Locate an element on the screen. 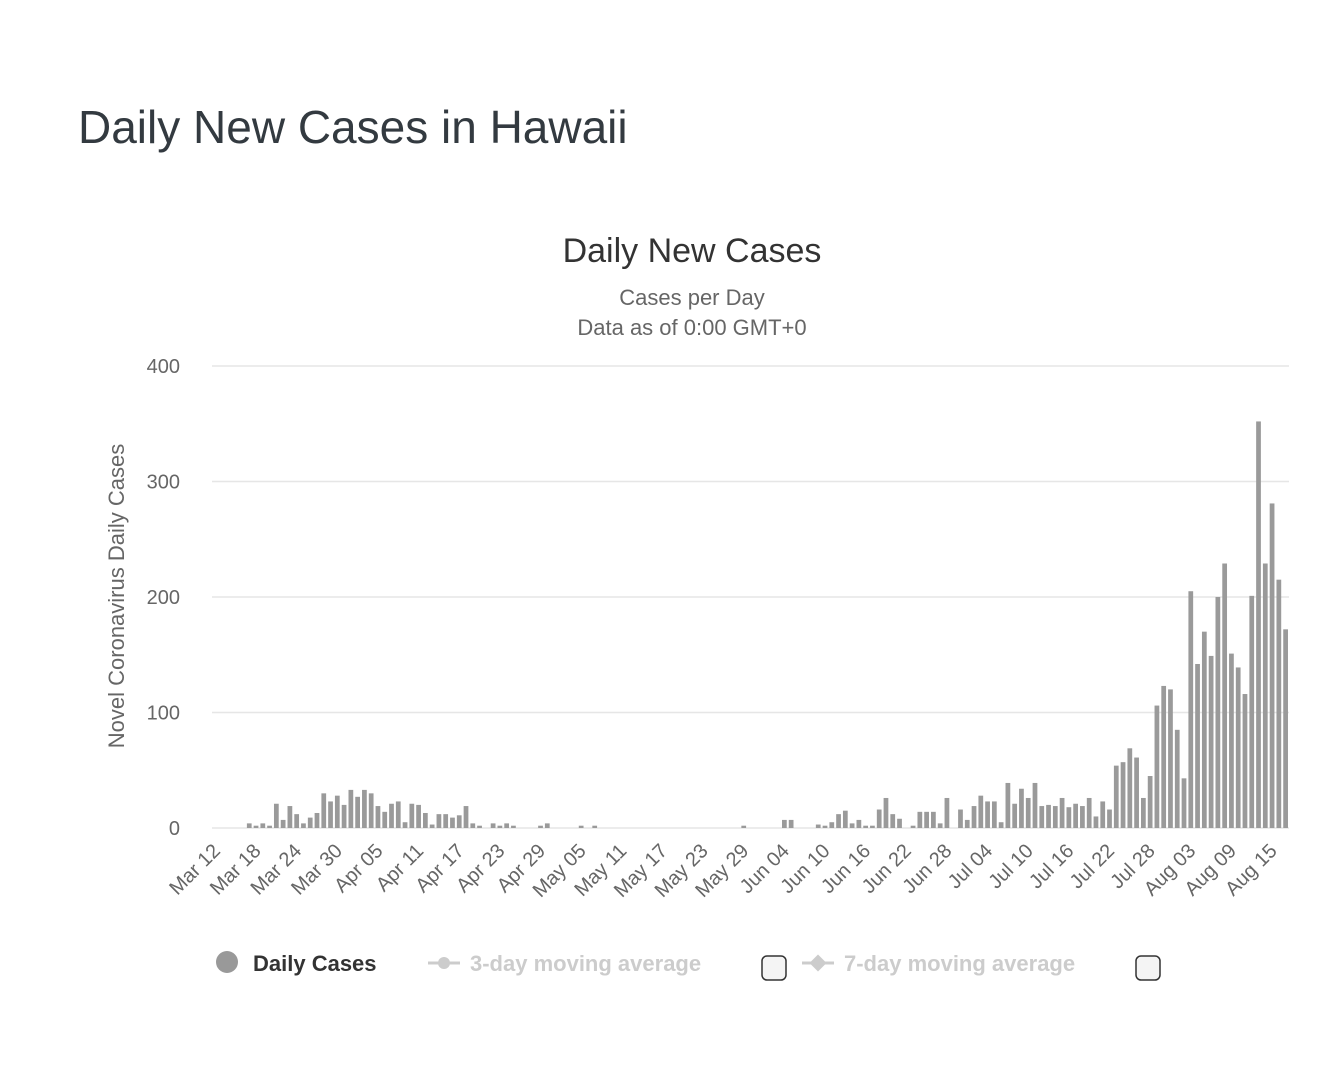  legend-item-3-day-average: 3-day moving average is located at coordinates (564, 963).